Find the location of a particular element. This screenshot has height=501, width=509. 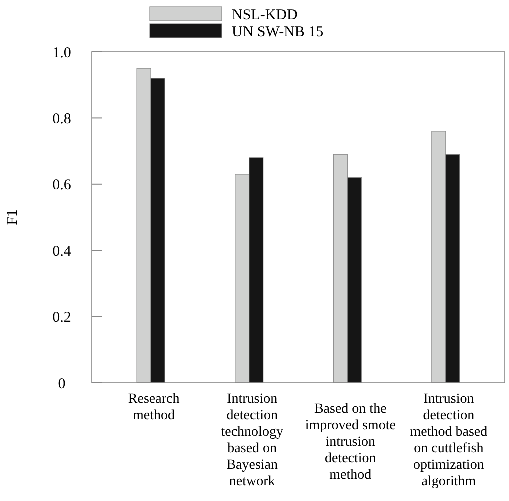

x-tick-label: Intrusion detection technology based on Bayesian network is located at coordinates (252, 441).